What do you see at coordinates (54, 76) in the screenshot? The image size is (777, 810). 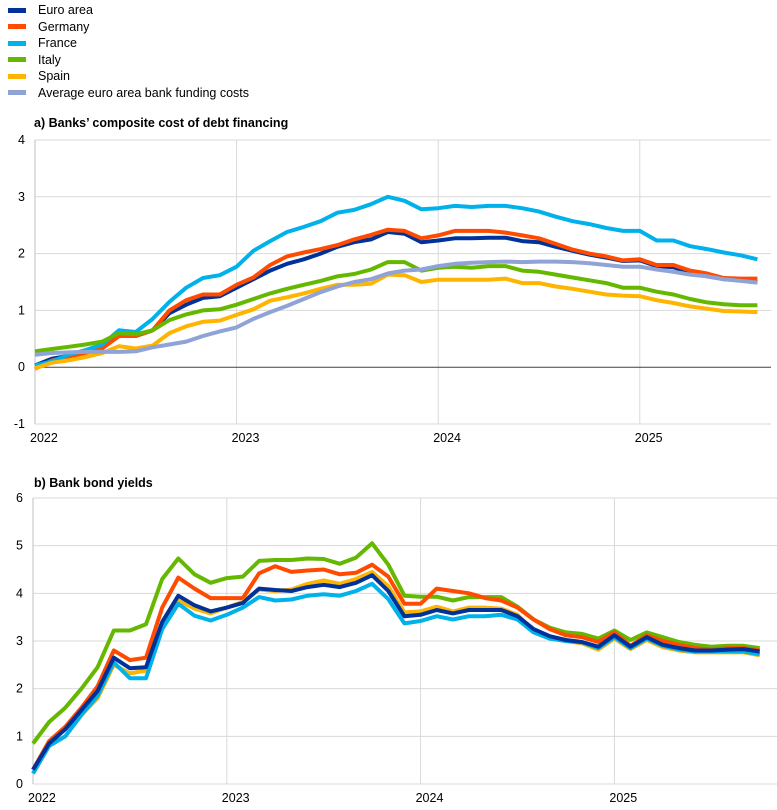 I see `legend-label: Spain` at bounding box center [54, 76].